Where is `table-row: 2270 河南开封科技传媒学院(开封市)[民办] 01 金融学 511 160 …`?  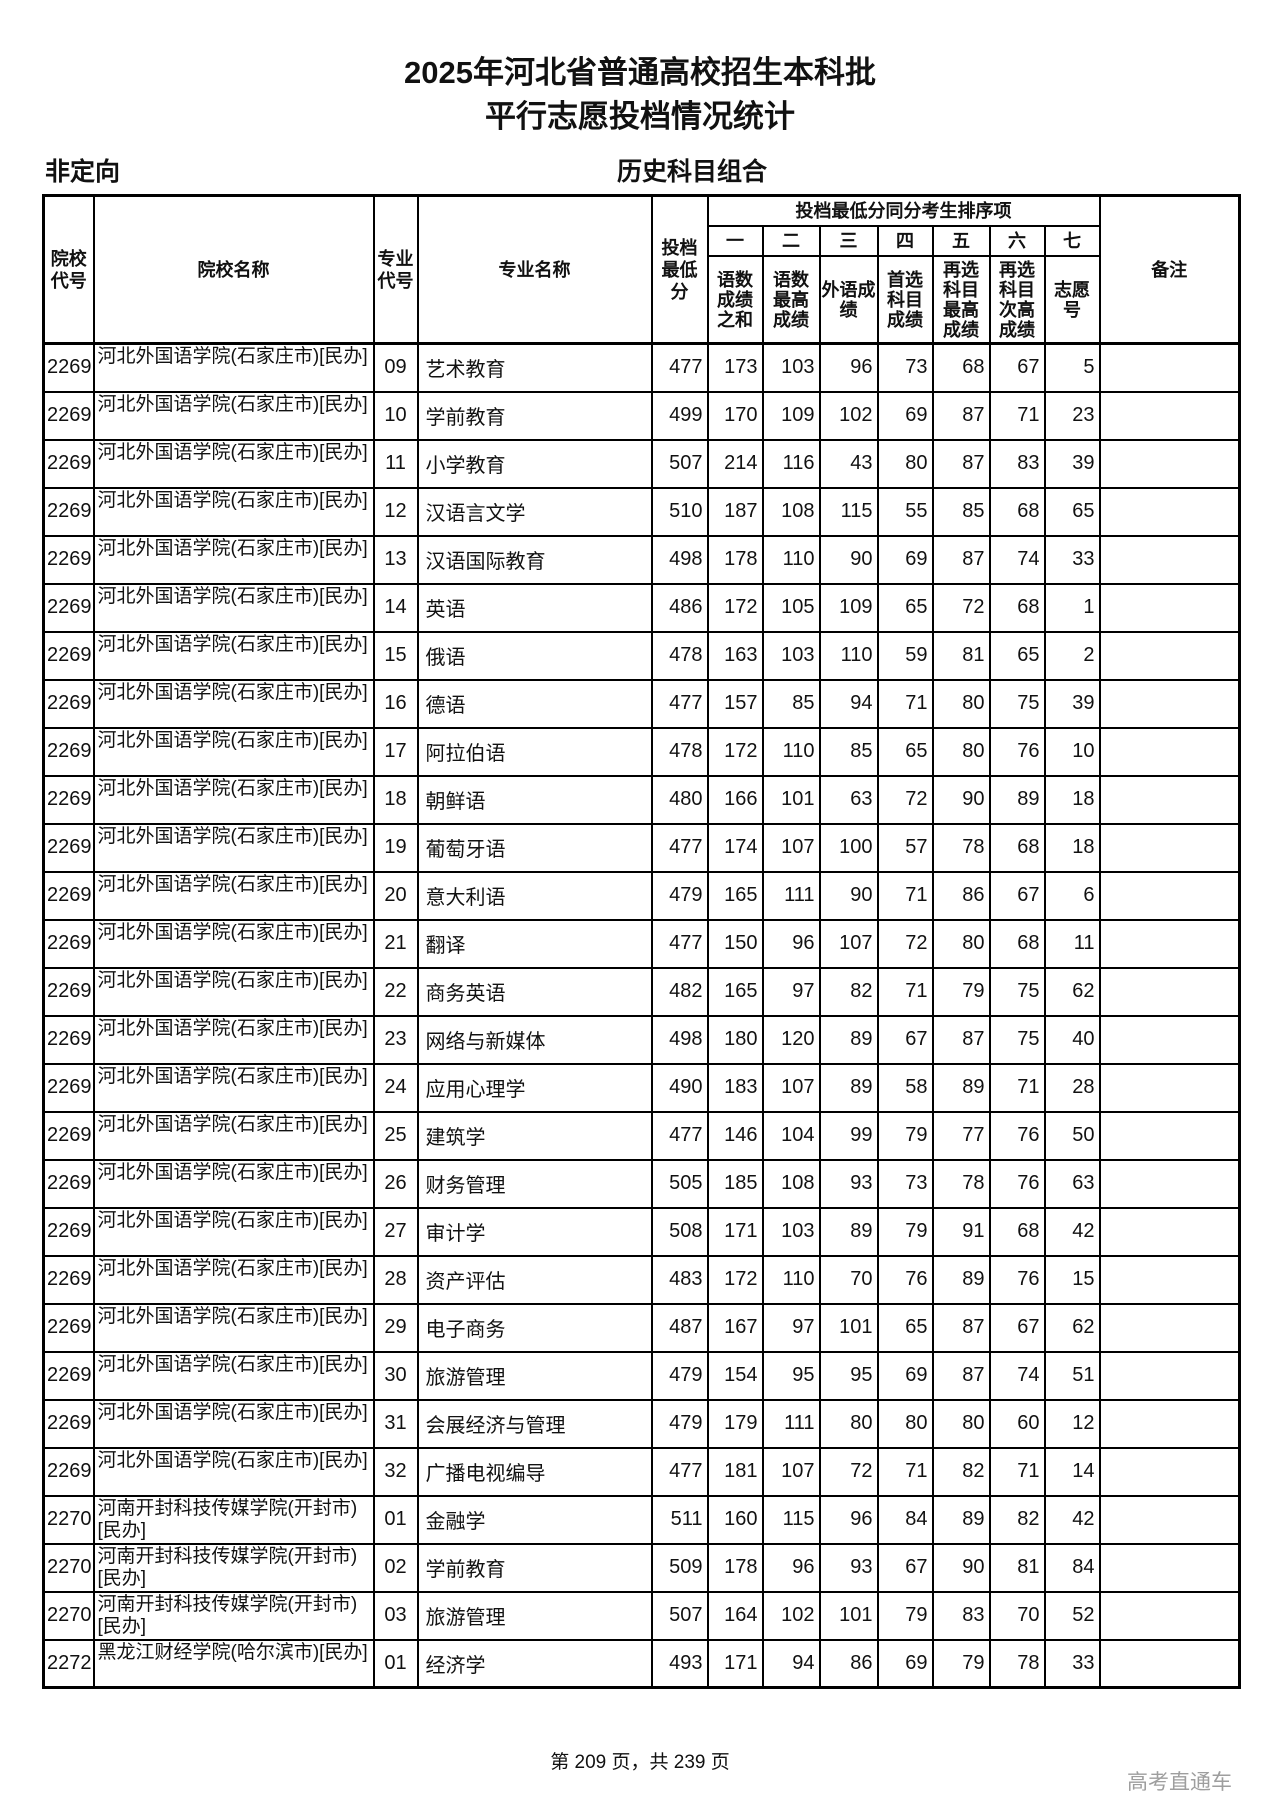 table-row: 2270 河南开封科技传媒学院(开封市)[民办] 01 金融学 511 160 … is located at coordinates (641, 1519).